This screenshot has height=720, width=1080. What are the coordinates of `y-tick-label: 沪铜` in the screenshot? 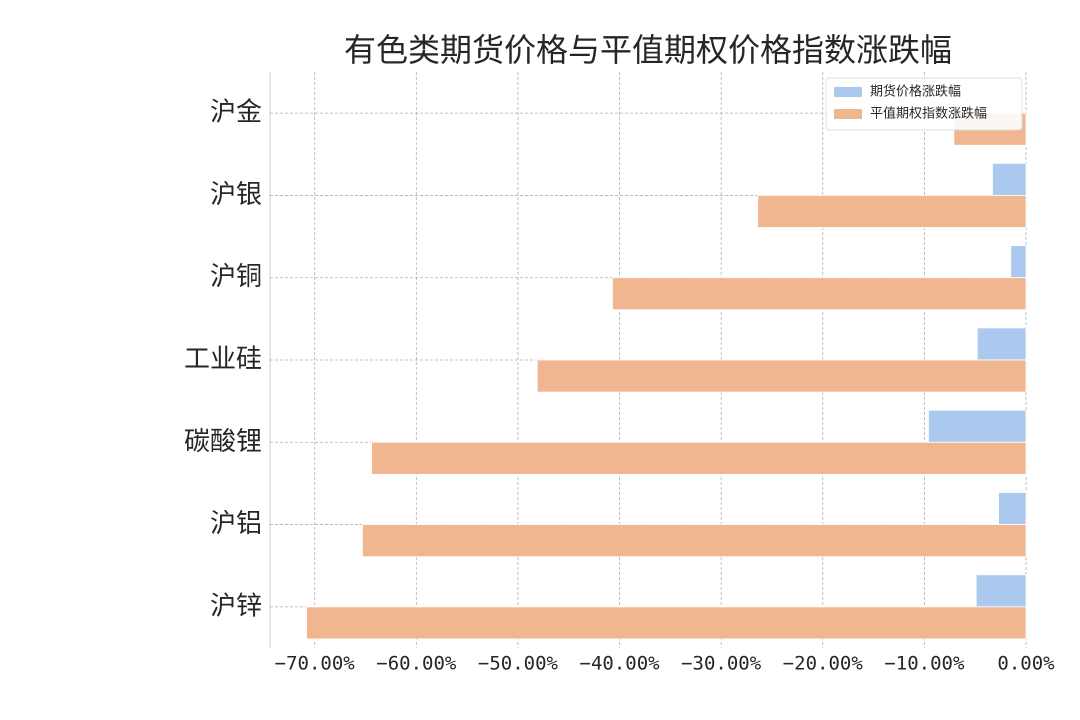 It's located at (236, 277).